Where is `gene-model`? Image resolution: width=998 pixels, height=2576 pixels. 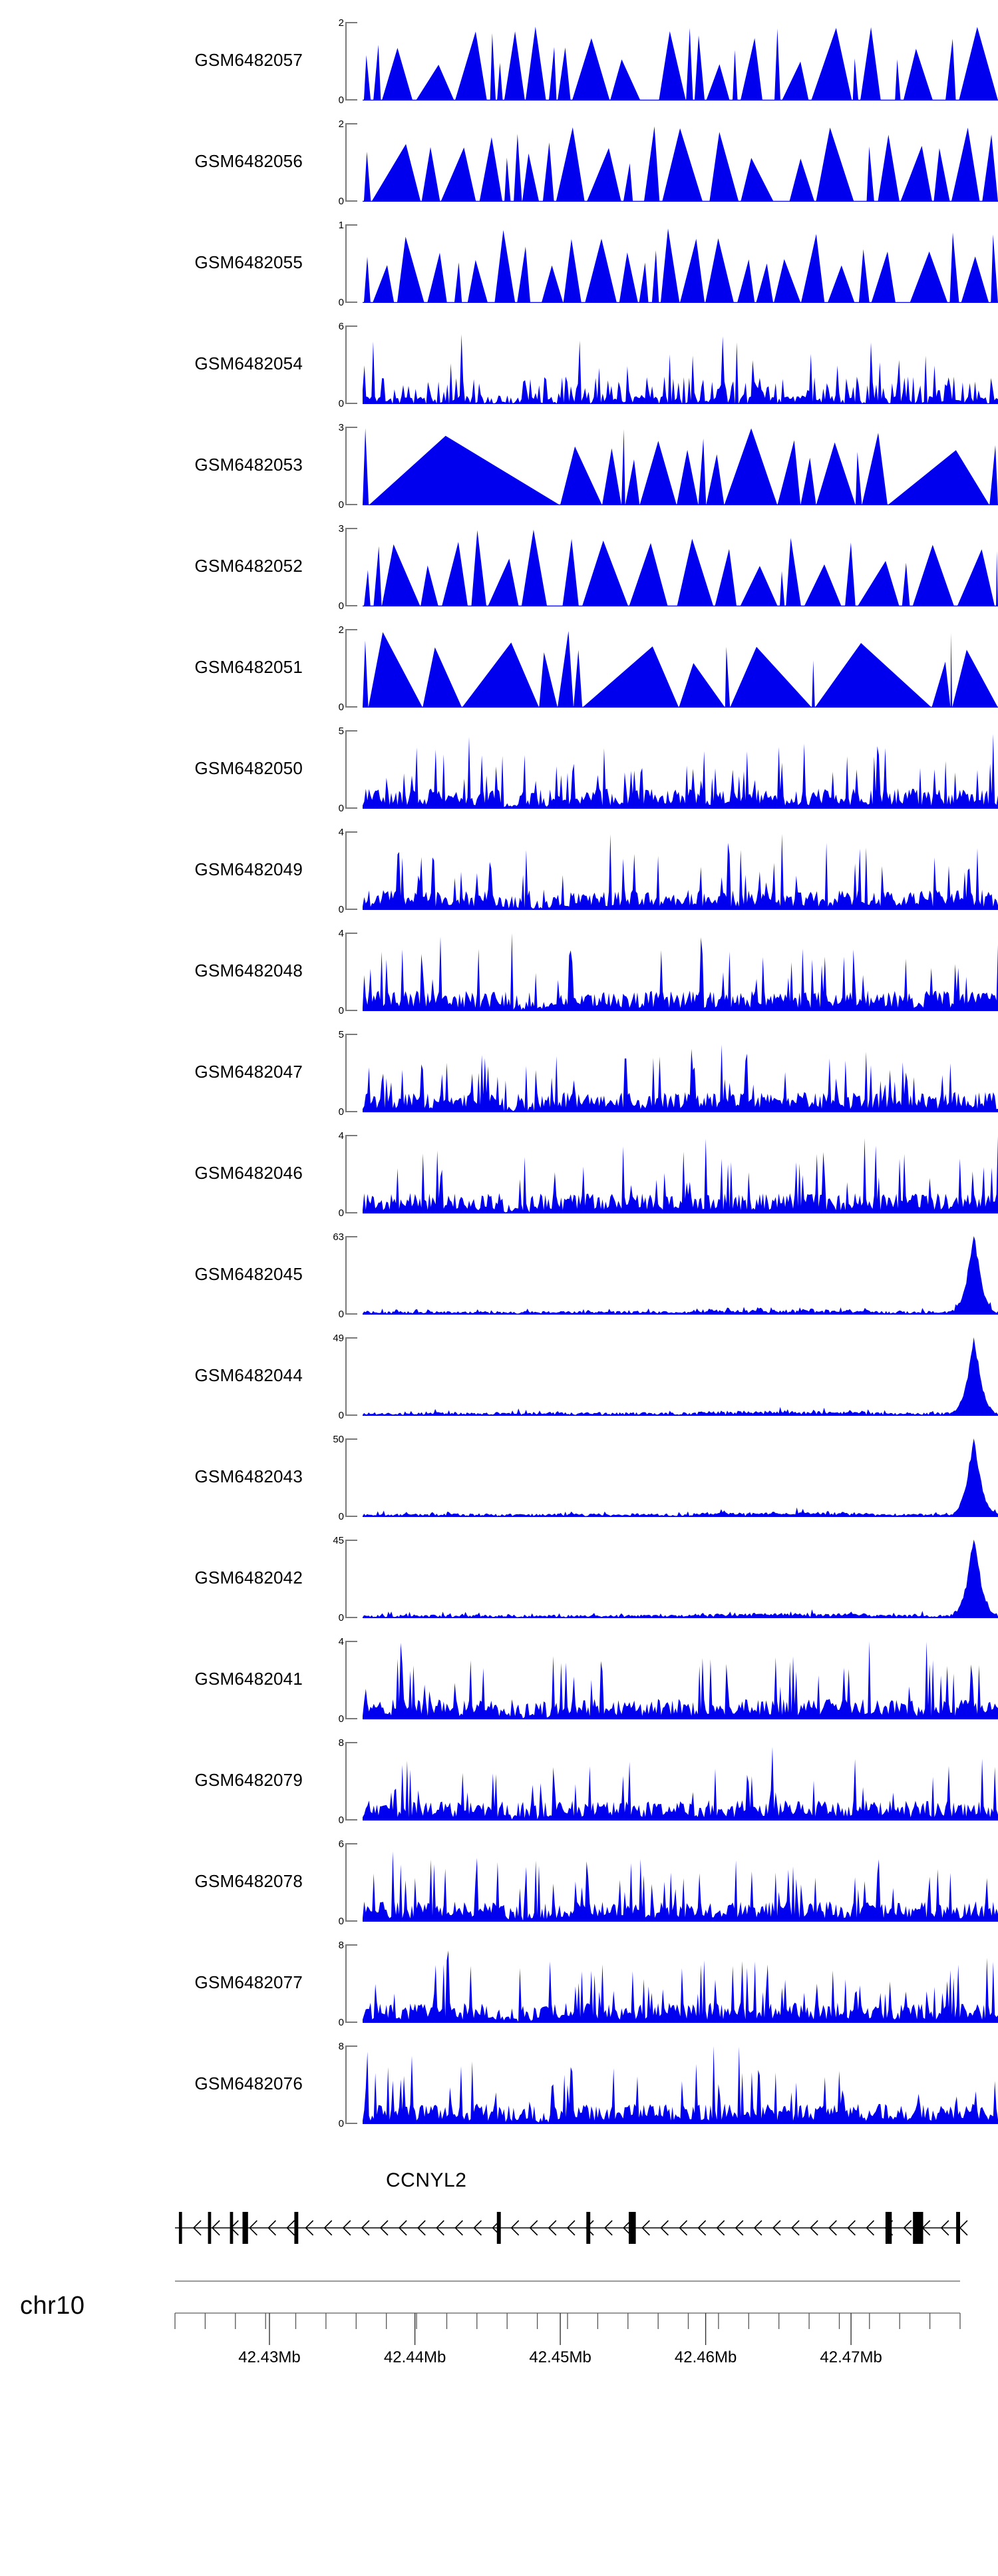 gene-model is located at coordinates (499, 2227).